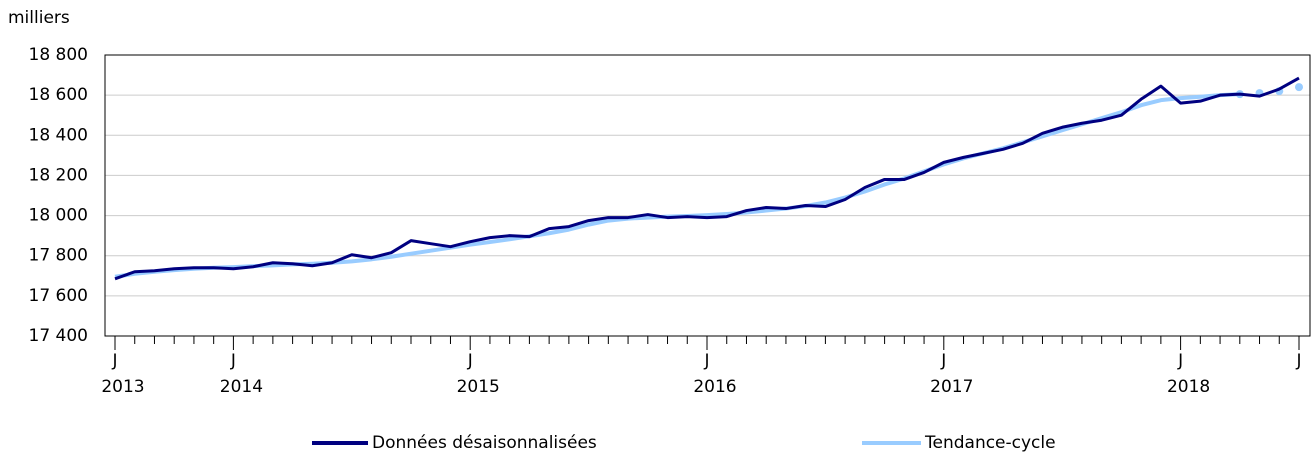 The image size is (1315, 457). What do you see at coordinates (58, 296) in the screenshot?
I see `y-tick-label: 17 600` at bounding box center [58, 296].